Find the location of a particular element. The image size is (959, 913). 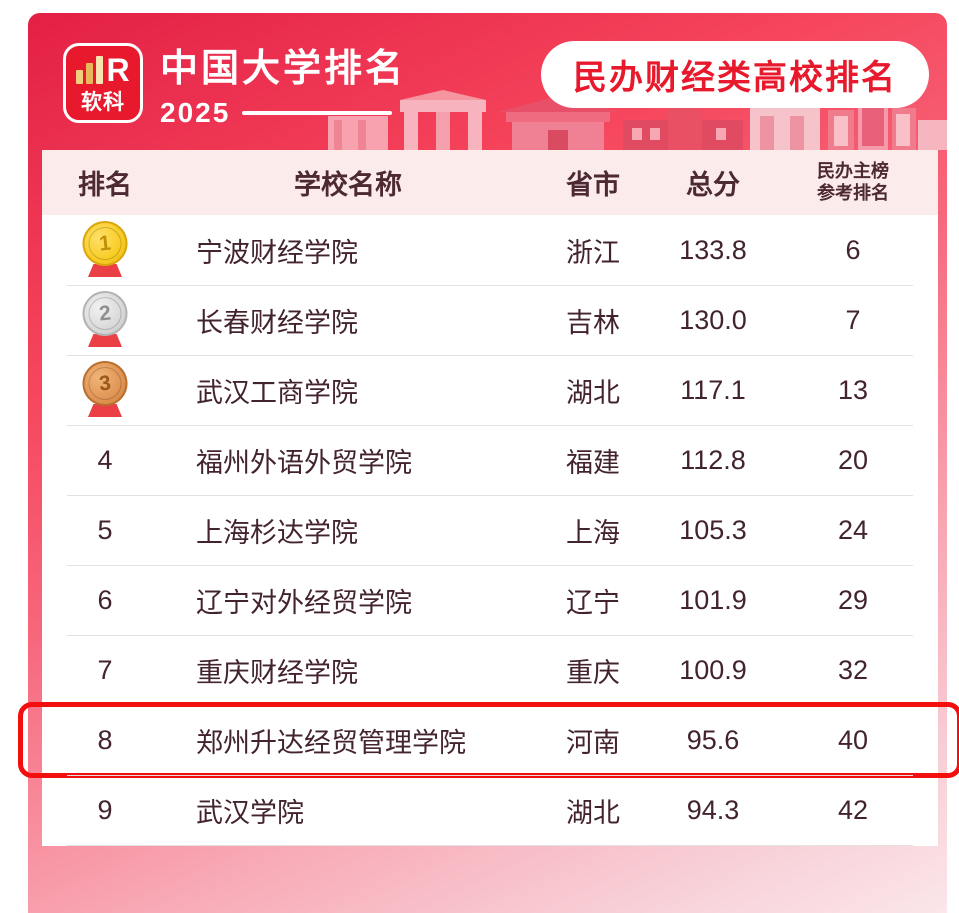

table-row: 4 福州外语外贸学院 福建 112.8 20 is located at coordinates (490, 460).